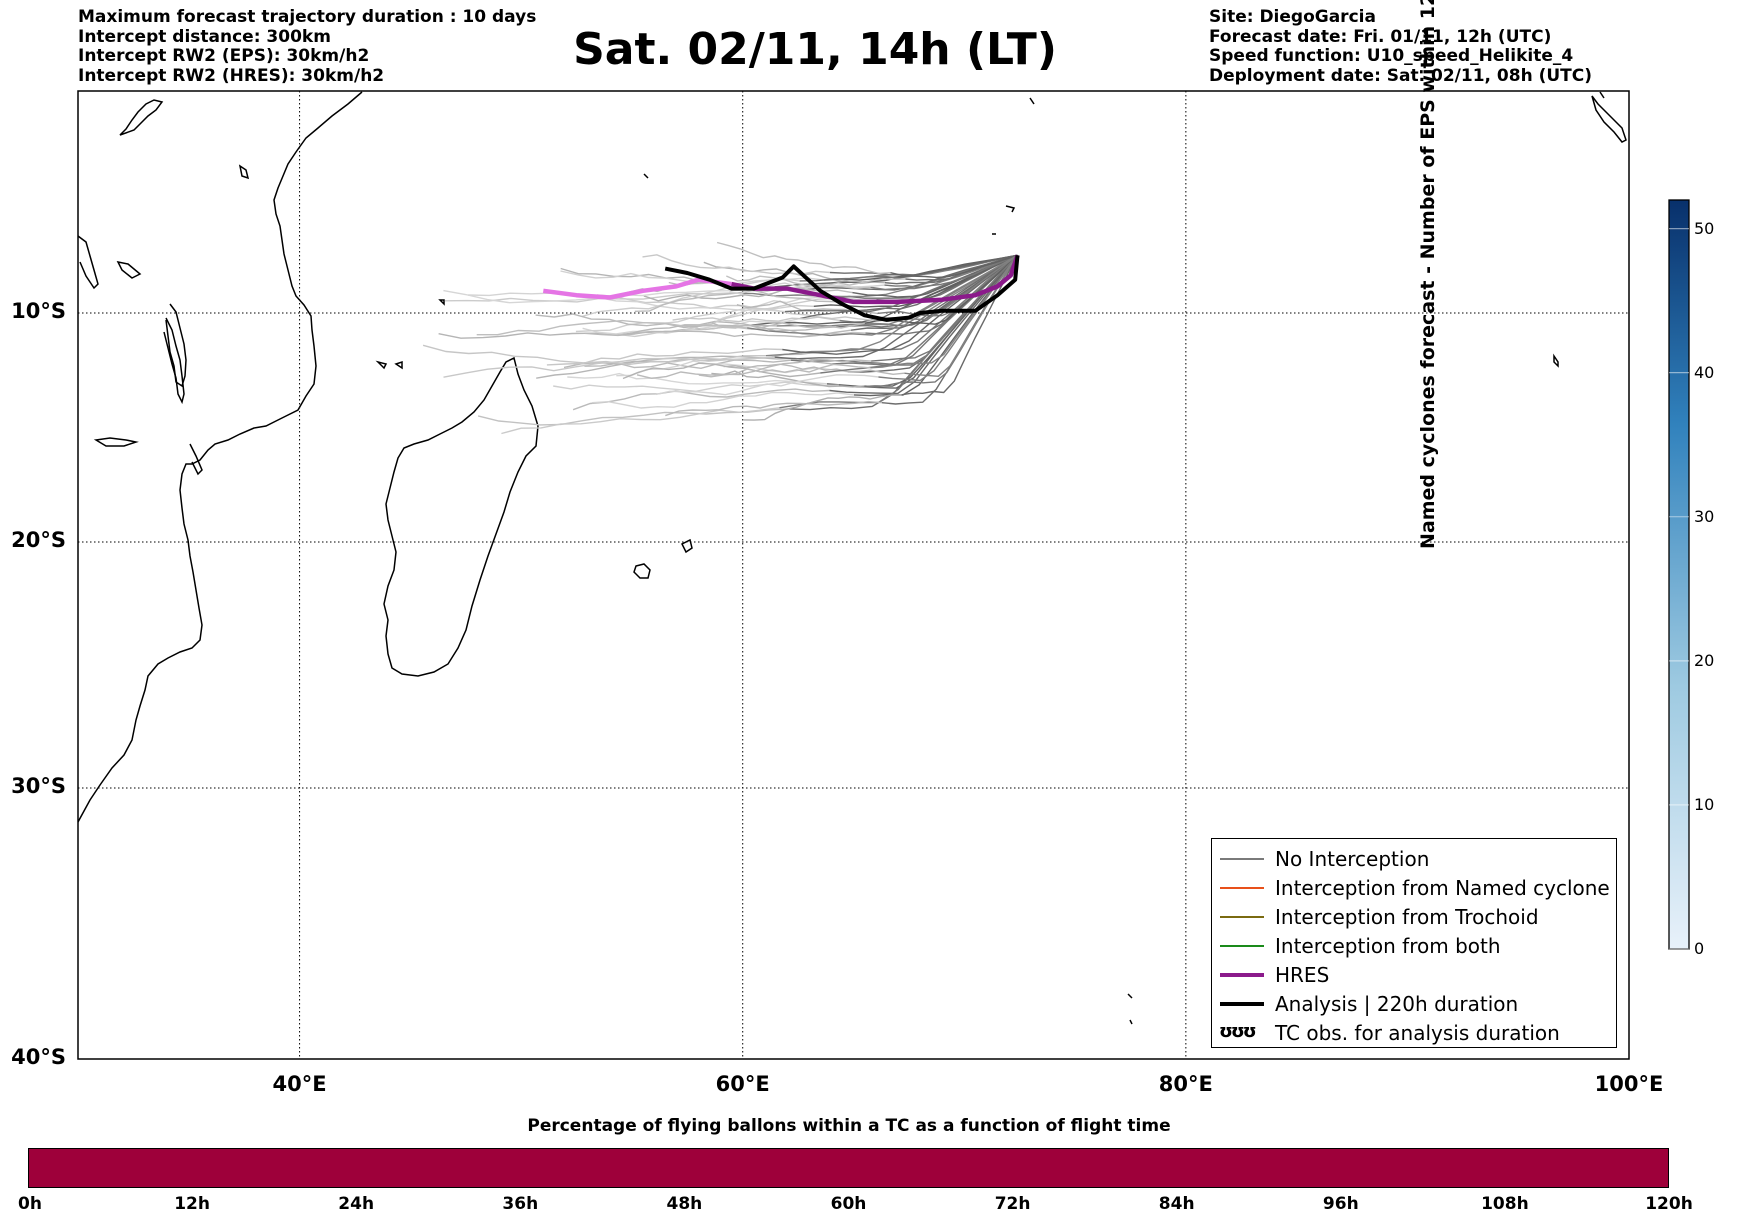 This screenshot has height=1223, width=1754. I want to click on intercept-eps-text: Intercept RW2 (EPS): 30km/h2, so click(224, 56).